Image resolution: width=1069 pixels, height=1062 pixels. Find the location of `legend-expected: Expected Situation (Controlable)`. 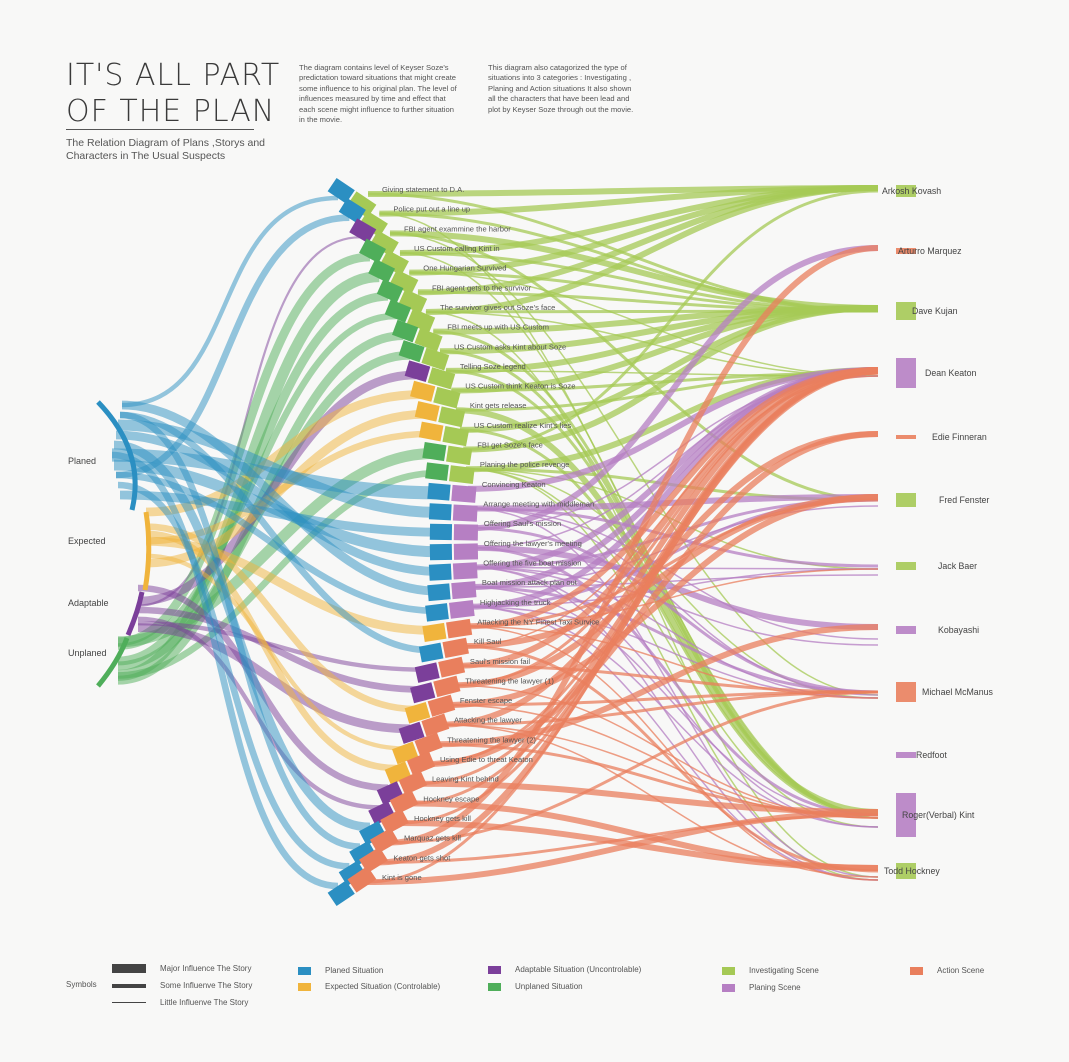

legend-expected: Expected Situation (Controlable) is located at coordinates (369, 986).